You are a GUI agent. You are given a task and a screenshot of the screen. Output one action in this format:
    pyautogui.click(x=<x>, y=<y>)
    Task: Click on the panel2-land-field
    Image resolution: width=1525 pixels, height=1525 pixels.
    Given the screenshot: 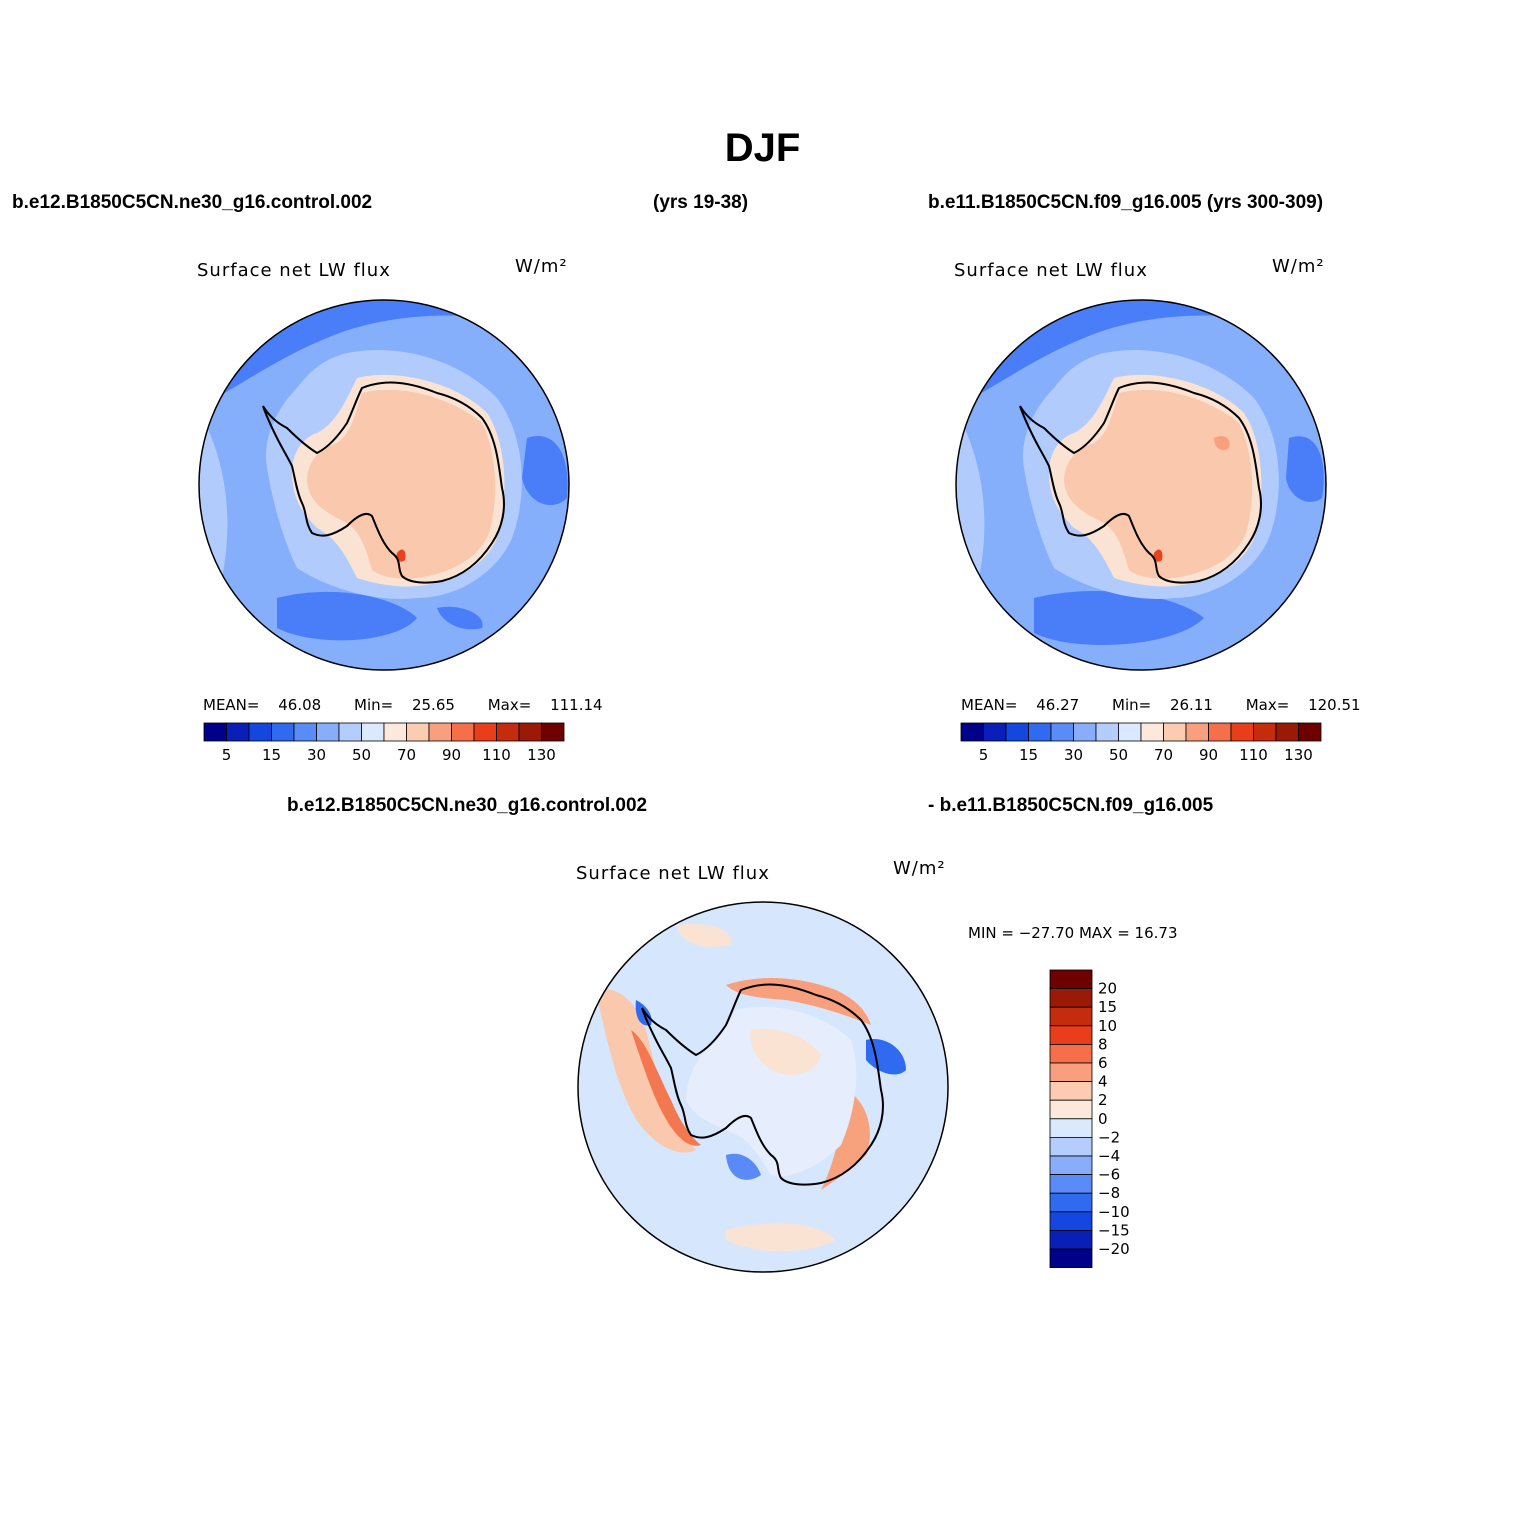 What is the action you would take?
    pyautogui.click(x=1158, y=484)
    